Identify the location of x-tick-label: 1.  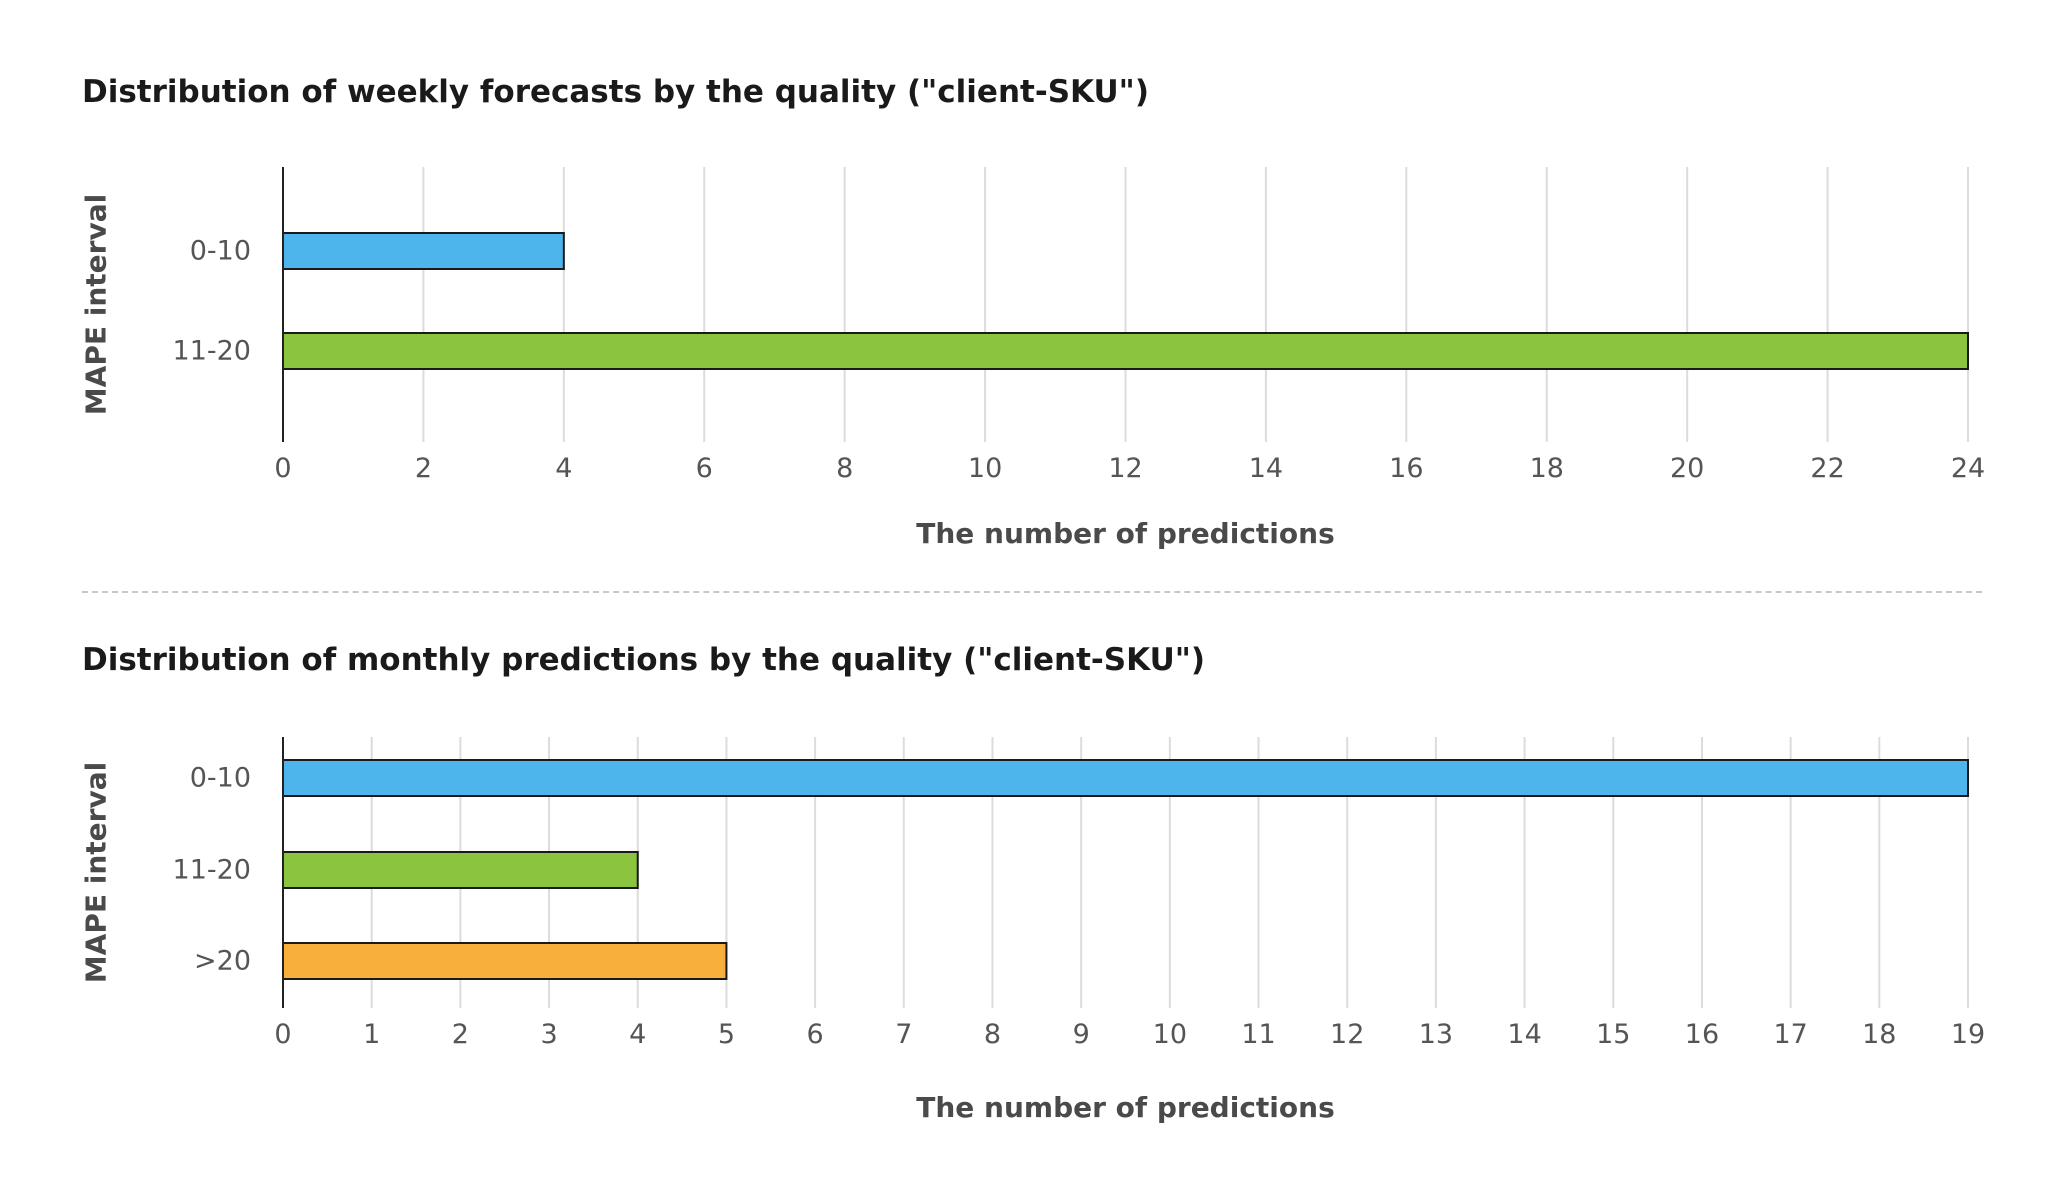
(371, 1034).